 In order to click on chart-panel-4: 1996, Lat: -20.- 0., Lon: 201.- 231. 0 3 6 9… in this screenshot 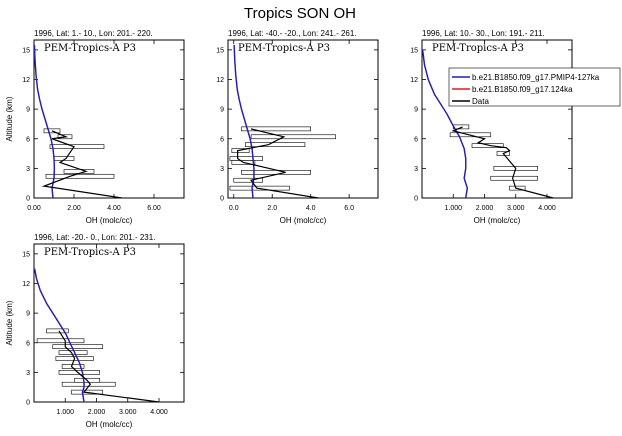, I will do `click(95, 331)`.